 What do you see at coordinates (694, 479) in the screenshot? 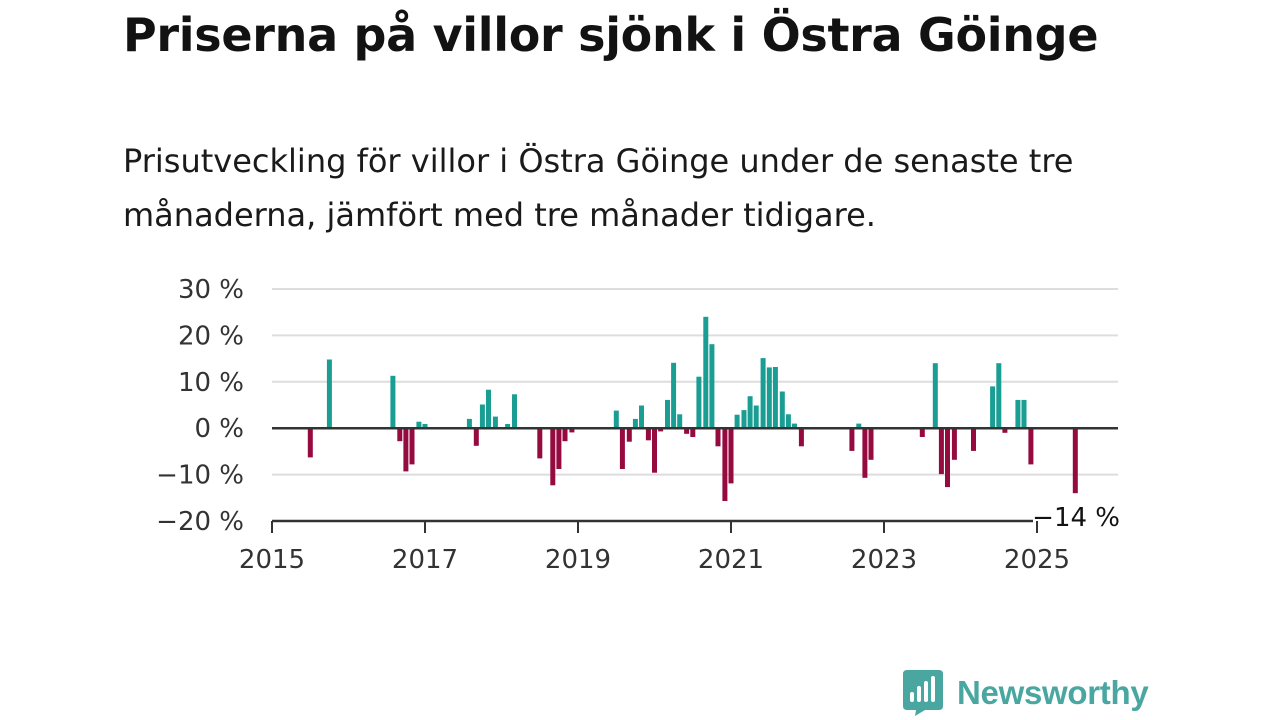
I see `axes` at bounding box center [694, 479].